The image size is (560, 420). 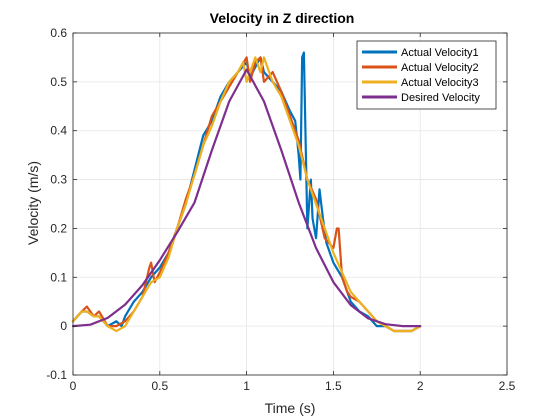 I want to click on y-tick-label: 0.6, so click(x=58, y=33).